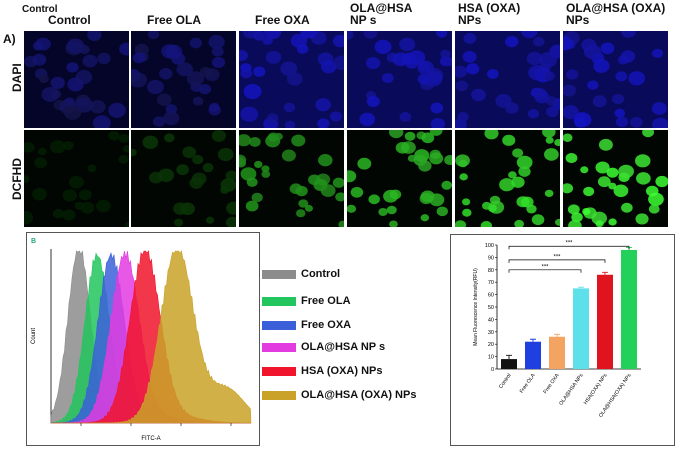  I want to click on bar-y-tick-label: 0, so click(492, 370).